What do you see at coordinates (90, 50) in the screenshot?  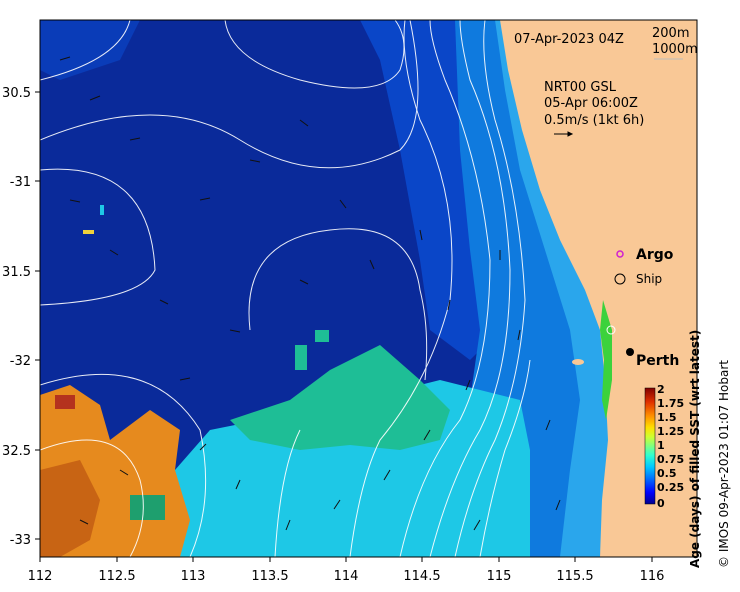 I see `mid-ocean-patch` at bounding box center [90, 50].